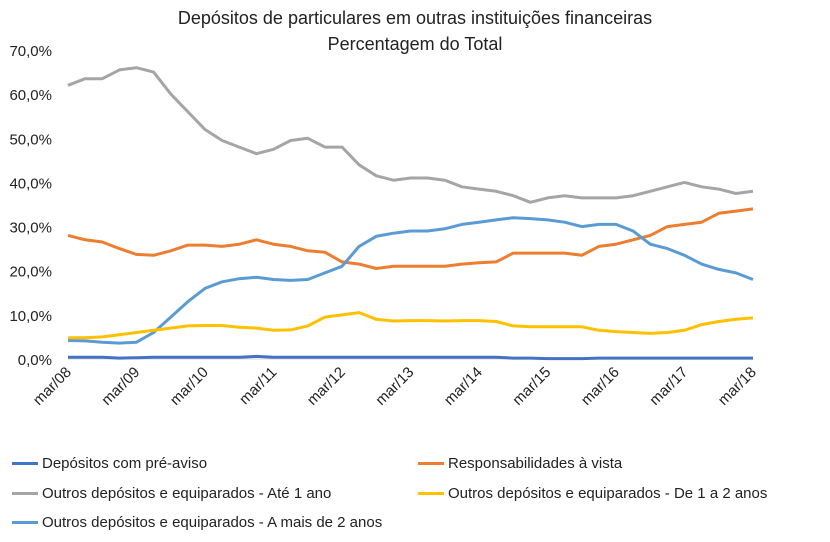  Describe the element at coordinates (30, 316) in the screenshot. I see `y-tick-label: 10,0%` at that location.